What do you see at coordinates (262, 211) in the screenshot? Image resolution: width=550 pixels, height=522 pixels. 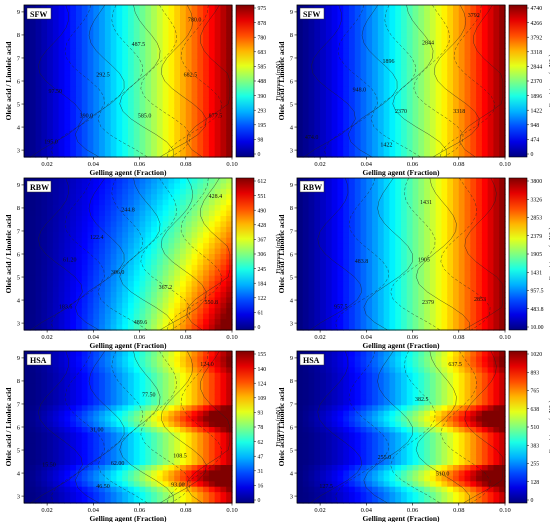 I see `colorbar-tick-label: 490` at bounding box center [262, 211].